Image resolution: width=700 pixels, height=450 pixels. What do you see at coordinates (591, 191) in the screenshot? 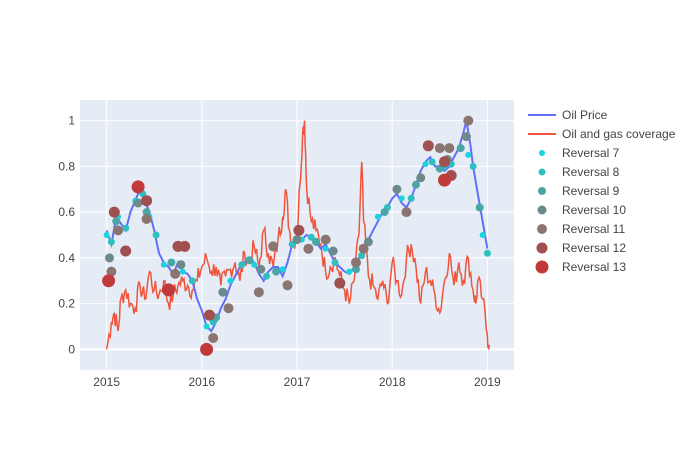
I see `legend-label: Reversal 9` at bounding box center [591, 191].